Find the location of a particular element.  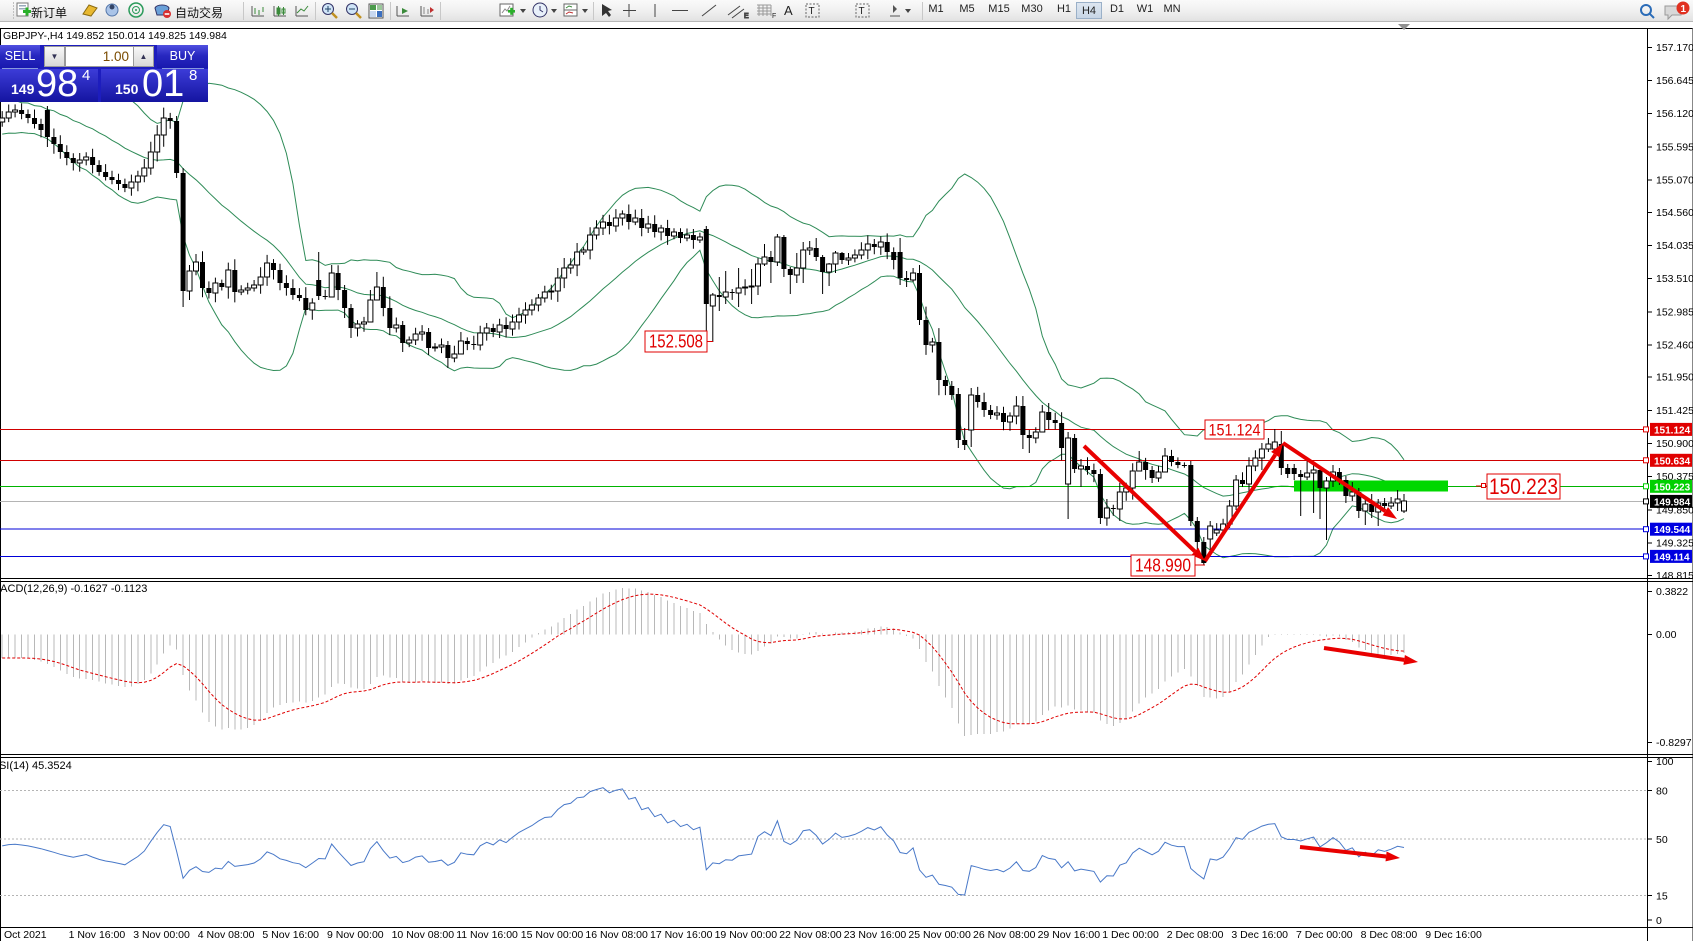

svg-text: 9 Dec 16:00 is located at coordinates (1453, 935).